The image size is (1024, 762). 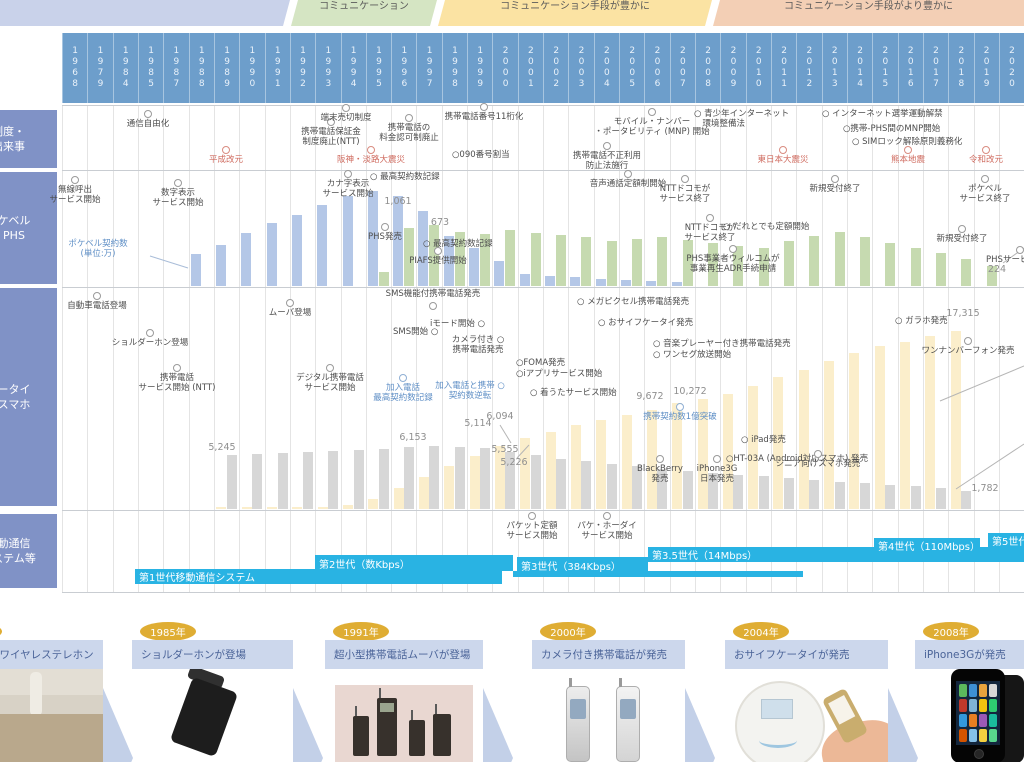 I want to click on phase-label: コミュニケーション手段がより豊かに, so click(x=868, y=6).